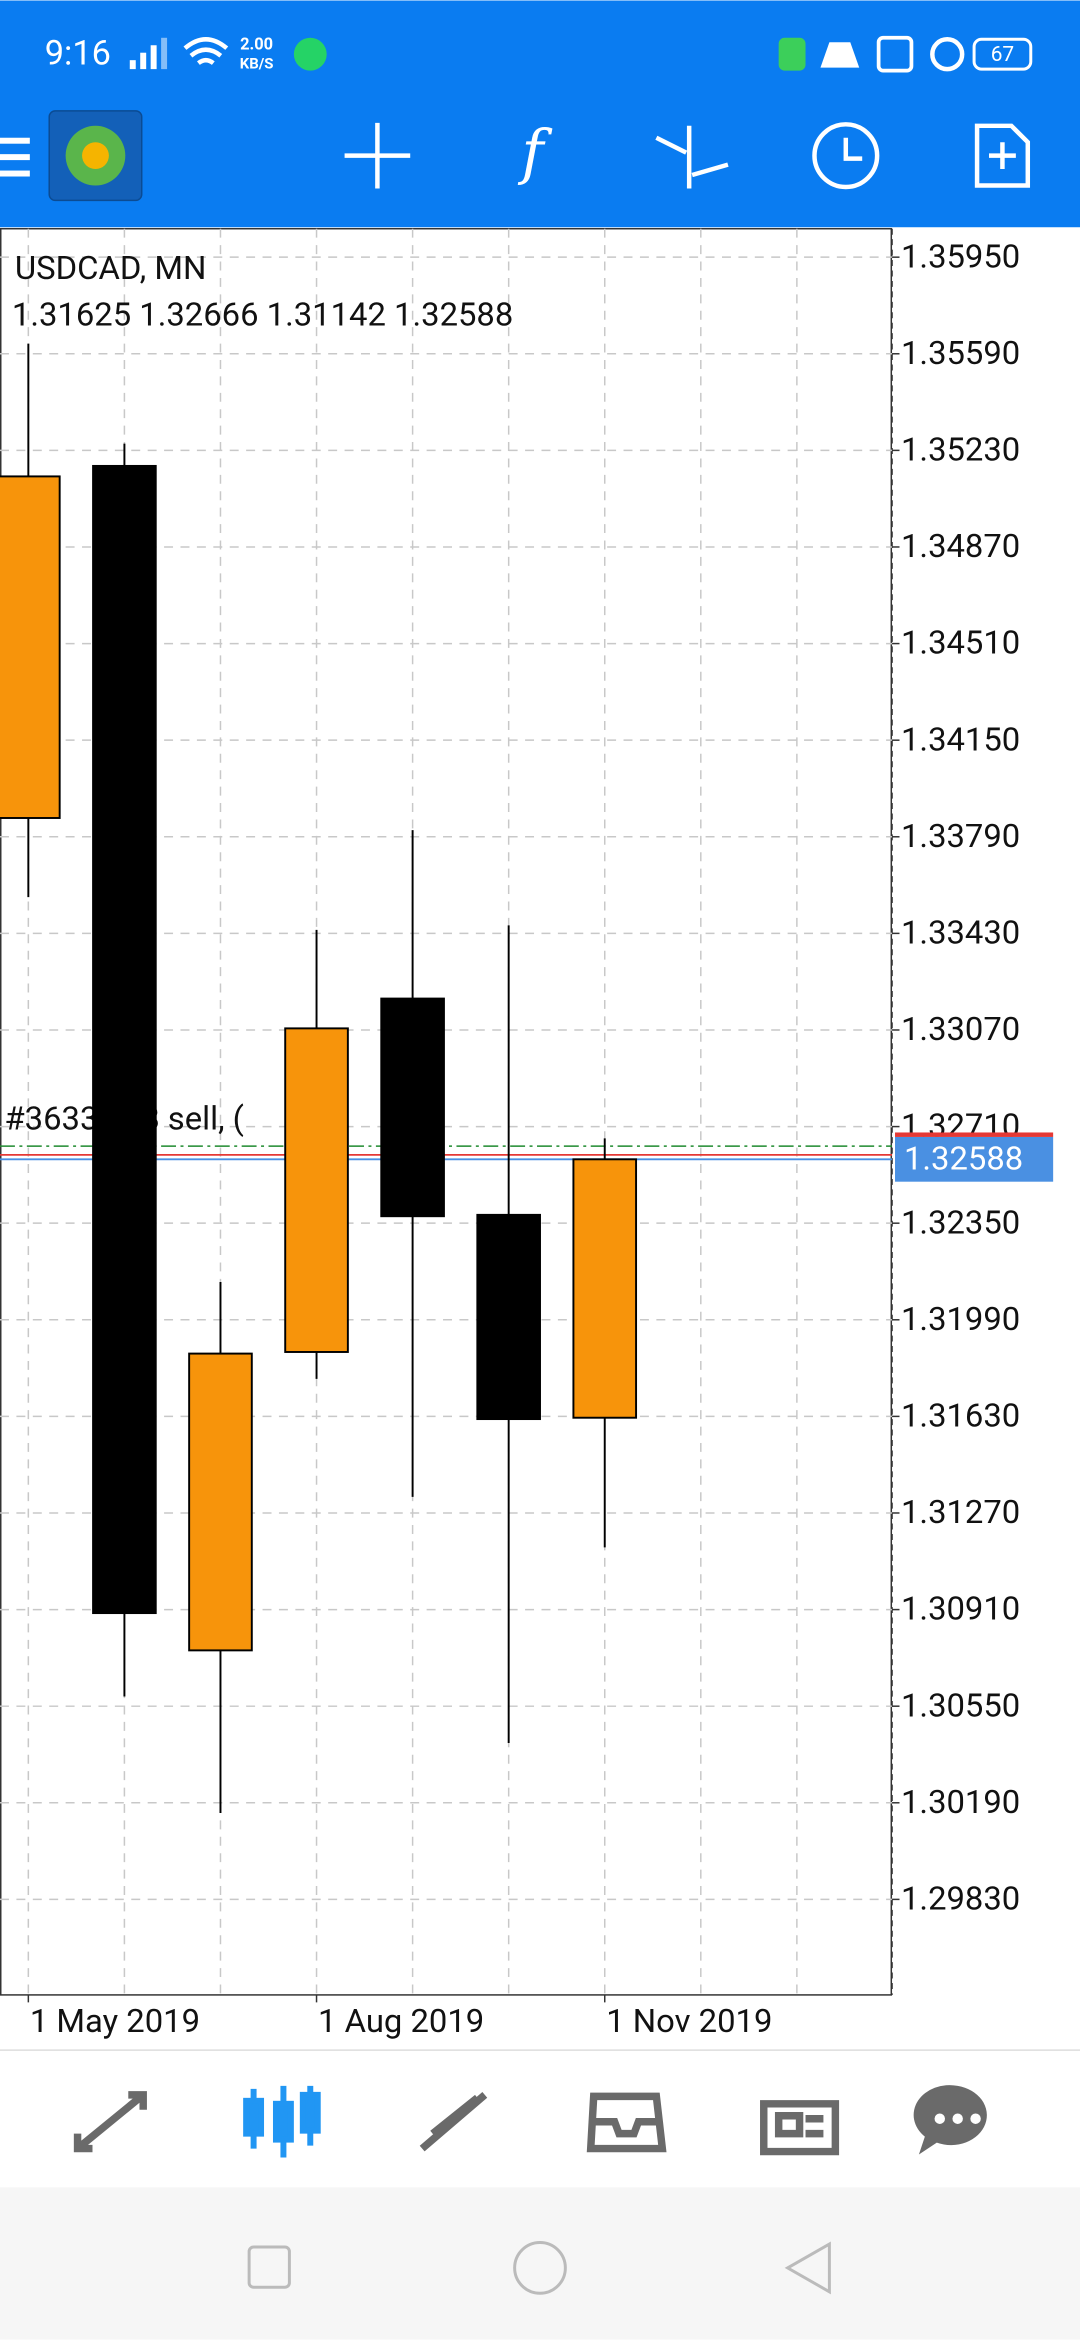 This screenshot has width=1080, height=2340. Describe the element at coordinates (282, 2121) in the screenshot. I see `chart-tab` at that location.